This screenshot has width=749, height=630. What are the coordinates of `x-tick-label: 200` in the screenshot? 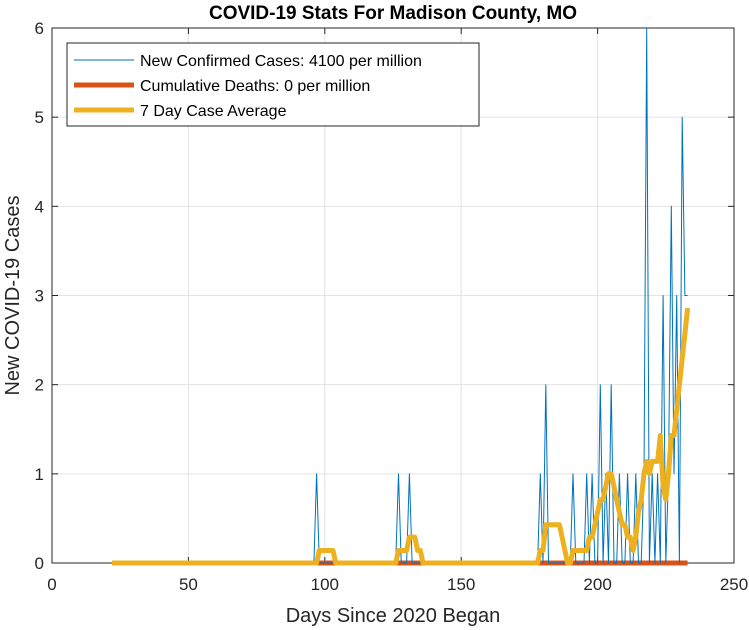 It's located at (597, 584).